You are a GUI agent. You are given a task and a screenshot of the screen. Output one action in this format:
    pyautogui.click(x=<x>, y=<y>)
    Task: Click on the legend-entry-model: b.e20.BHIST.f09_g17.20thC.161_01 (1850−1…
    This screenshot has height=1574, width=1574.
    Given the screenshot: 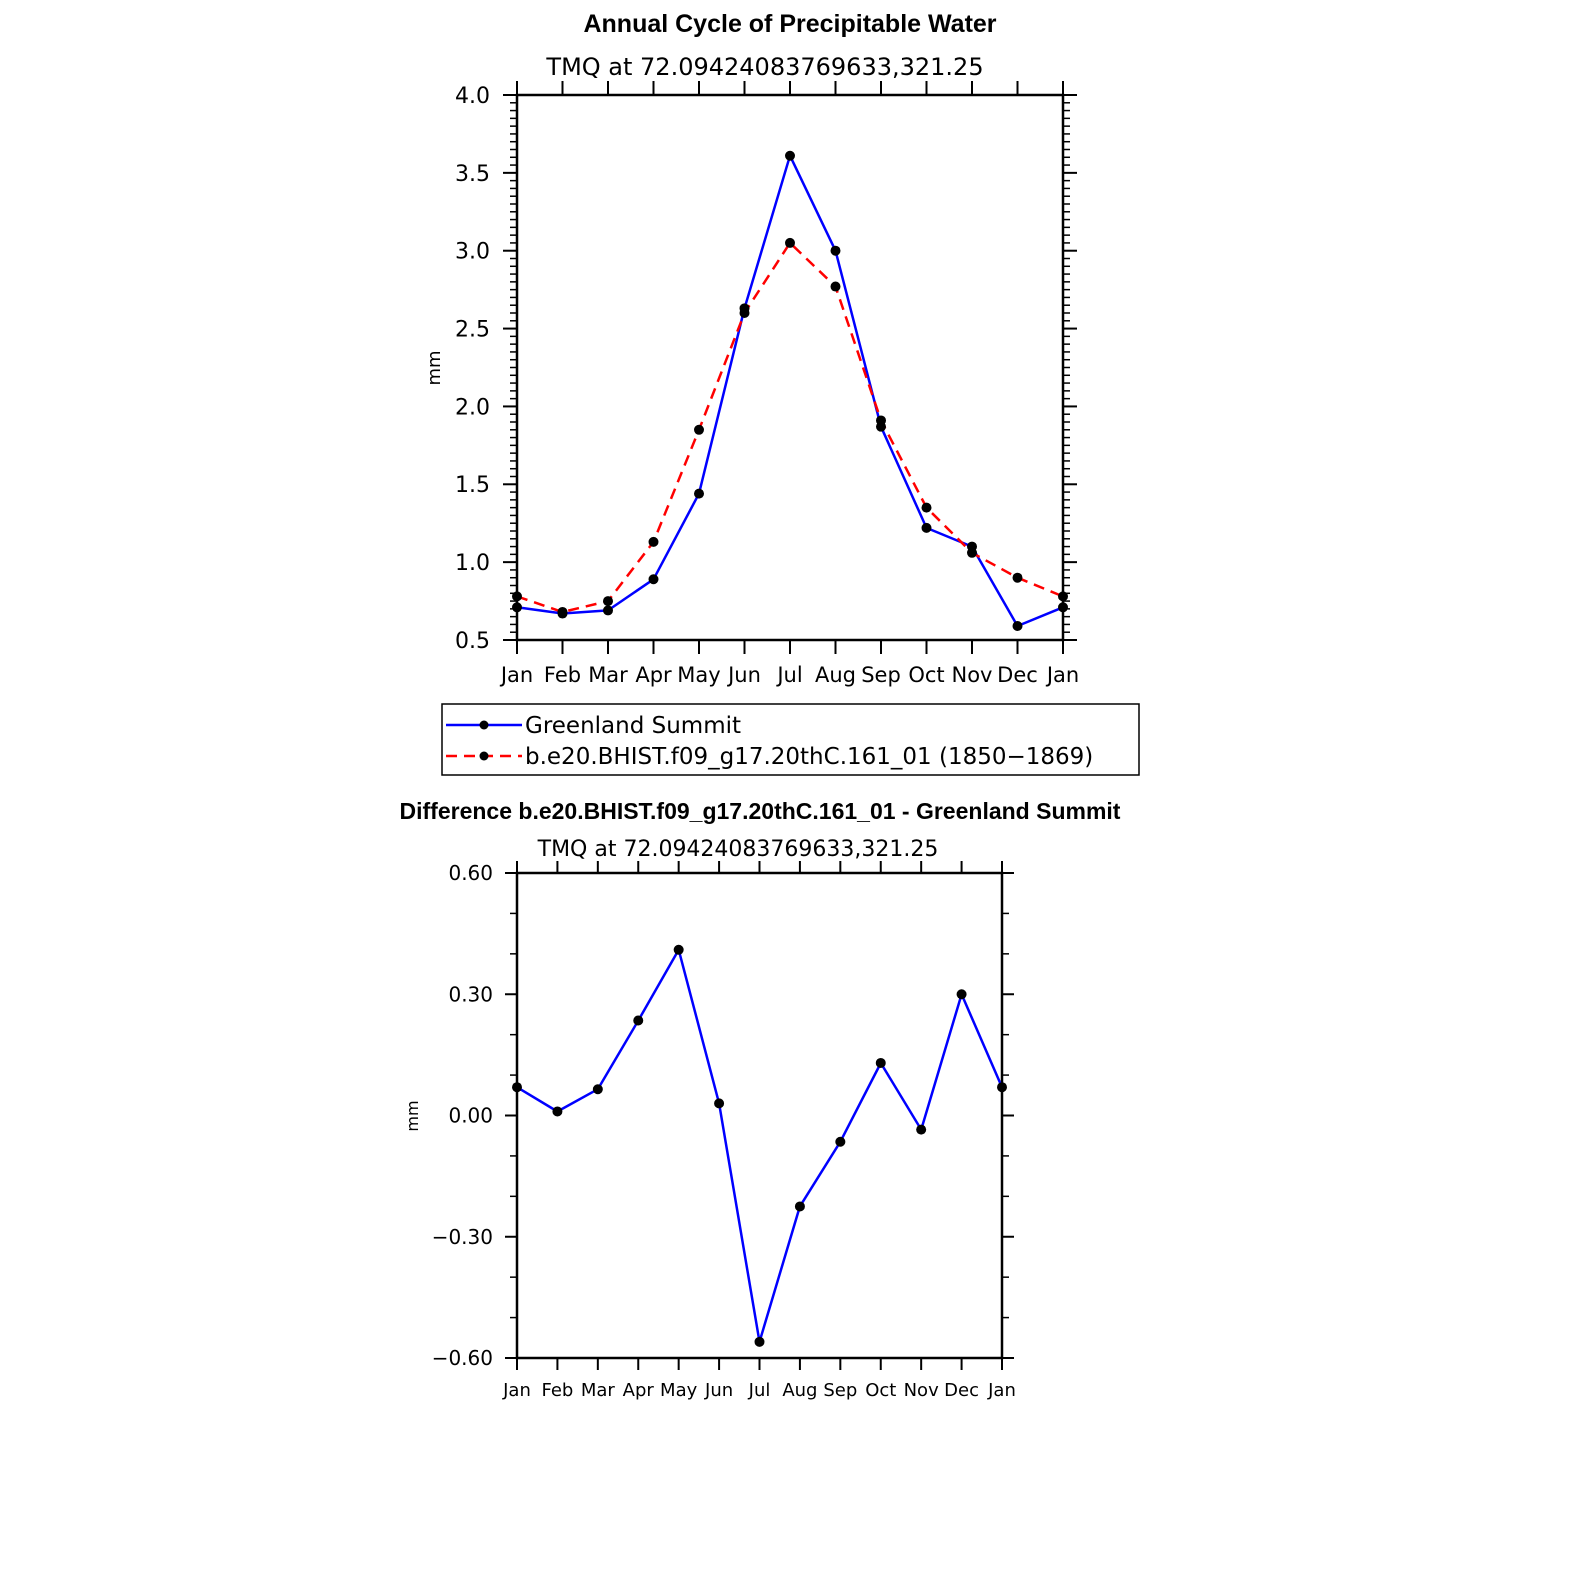 What is the action you would take?
    pyautogui.click(x=769, y=757)
    